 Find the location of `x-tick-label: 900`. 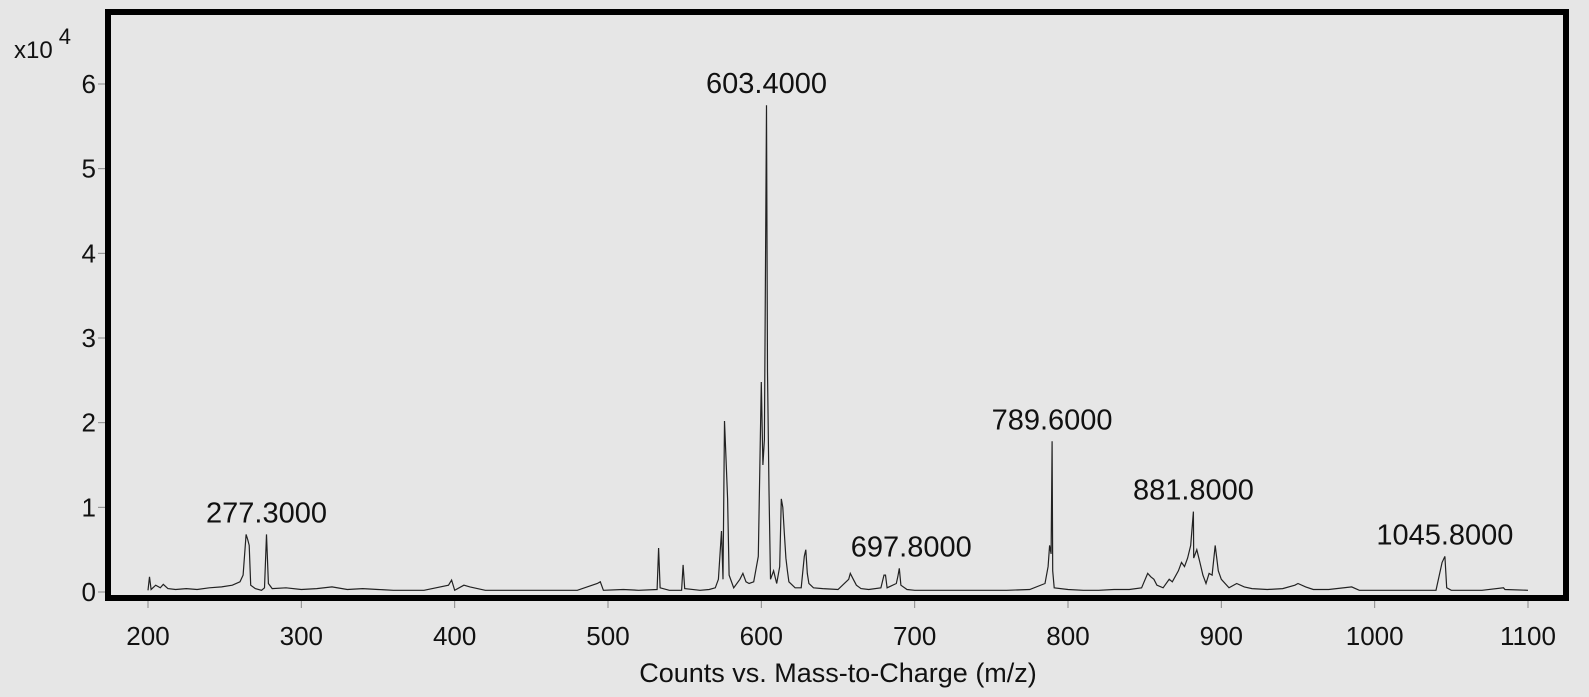

x-tick-label: 900 is located at coordinates (1221, 636).